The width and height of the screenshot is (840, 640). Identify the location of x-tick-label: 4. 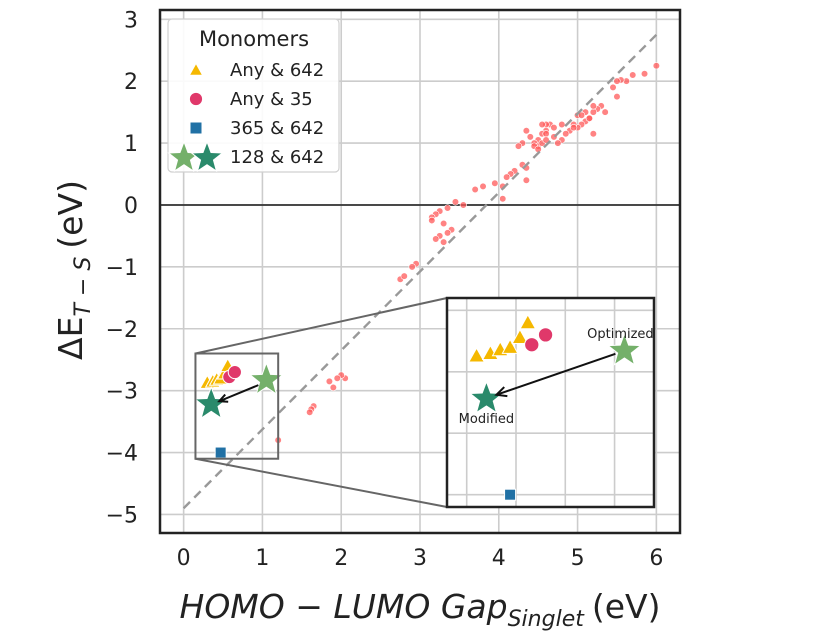
(499, 558).